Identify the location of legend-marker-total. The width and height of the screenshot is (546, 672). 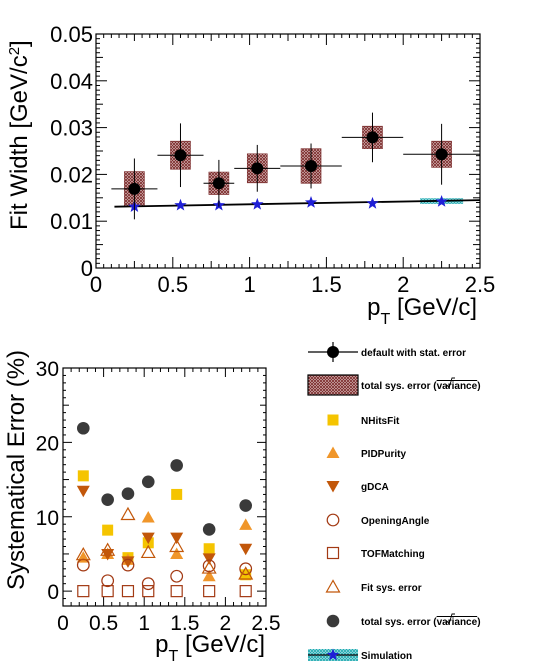
(333, 621).